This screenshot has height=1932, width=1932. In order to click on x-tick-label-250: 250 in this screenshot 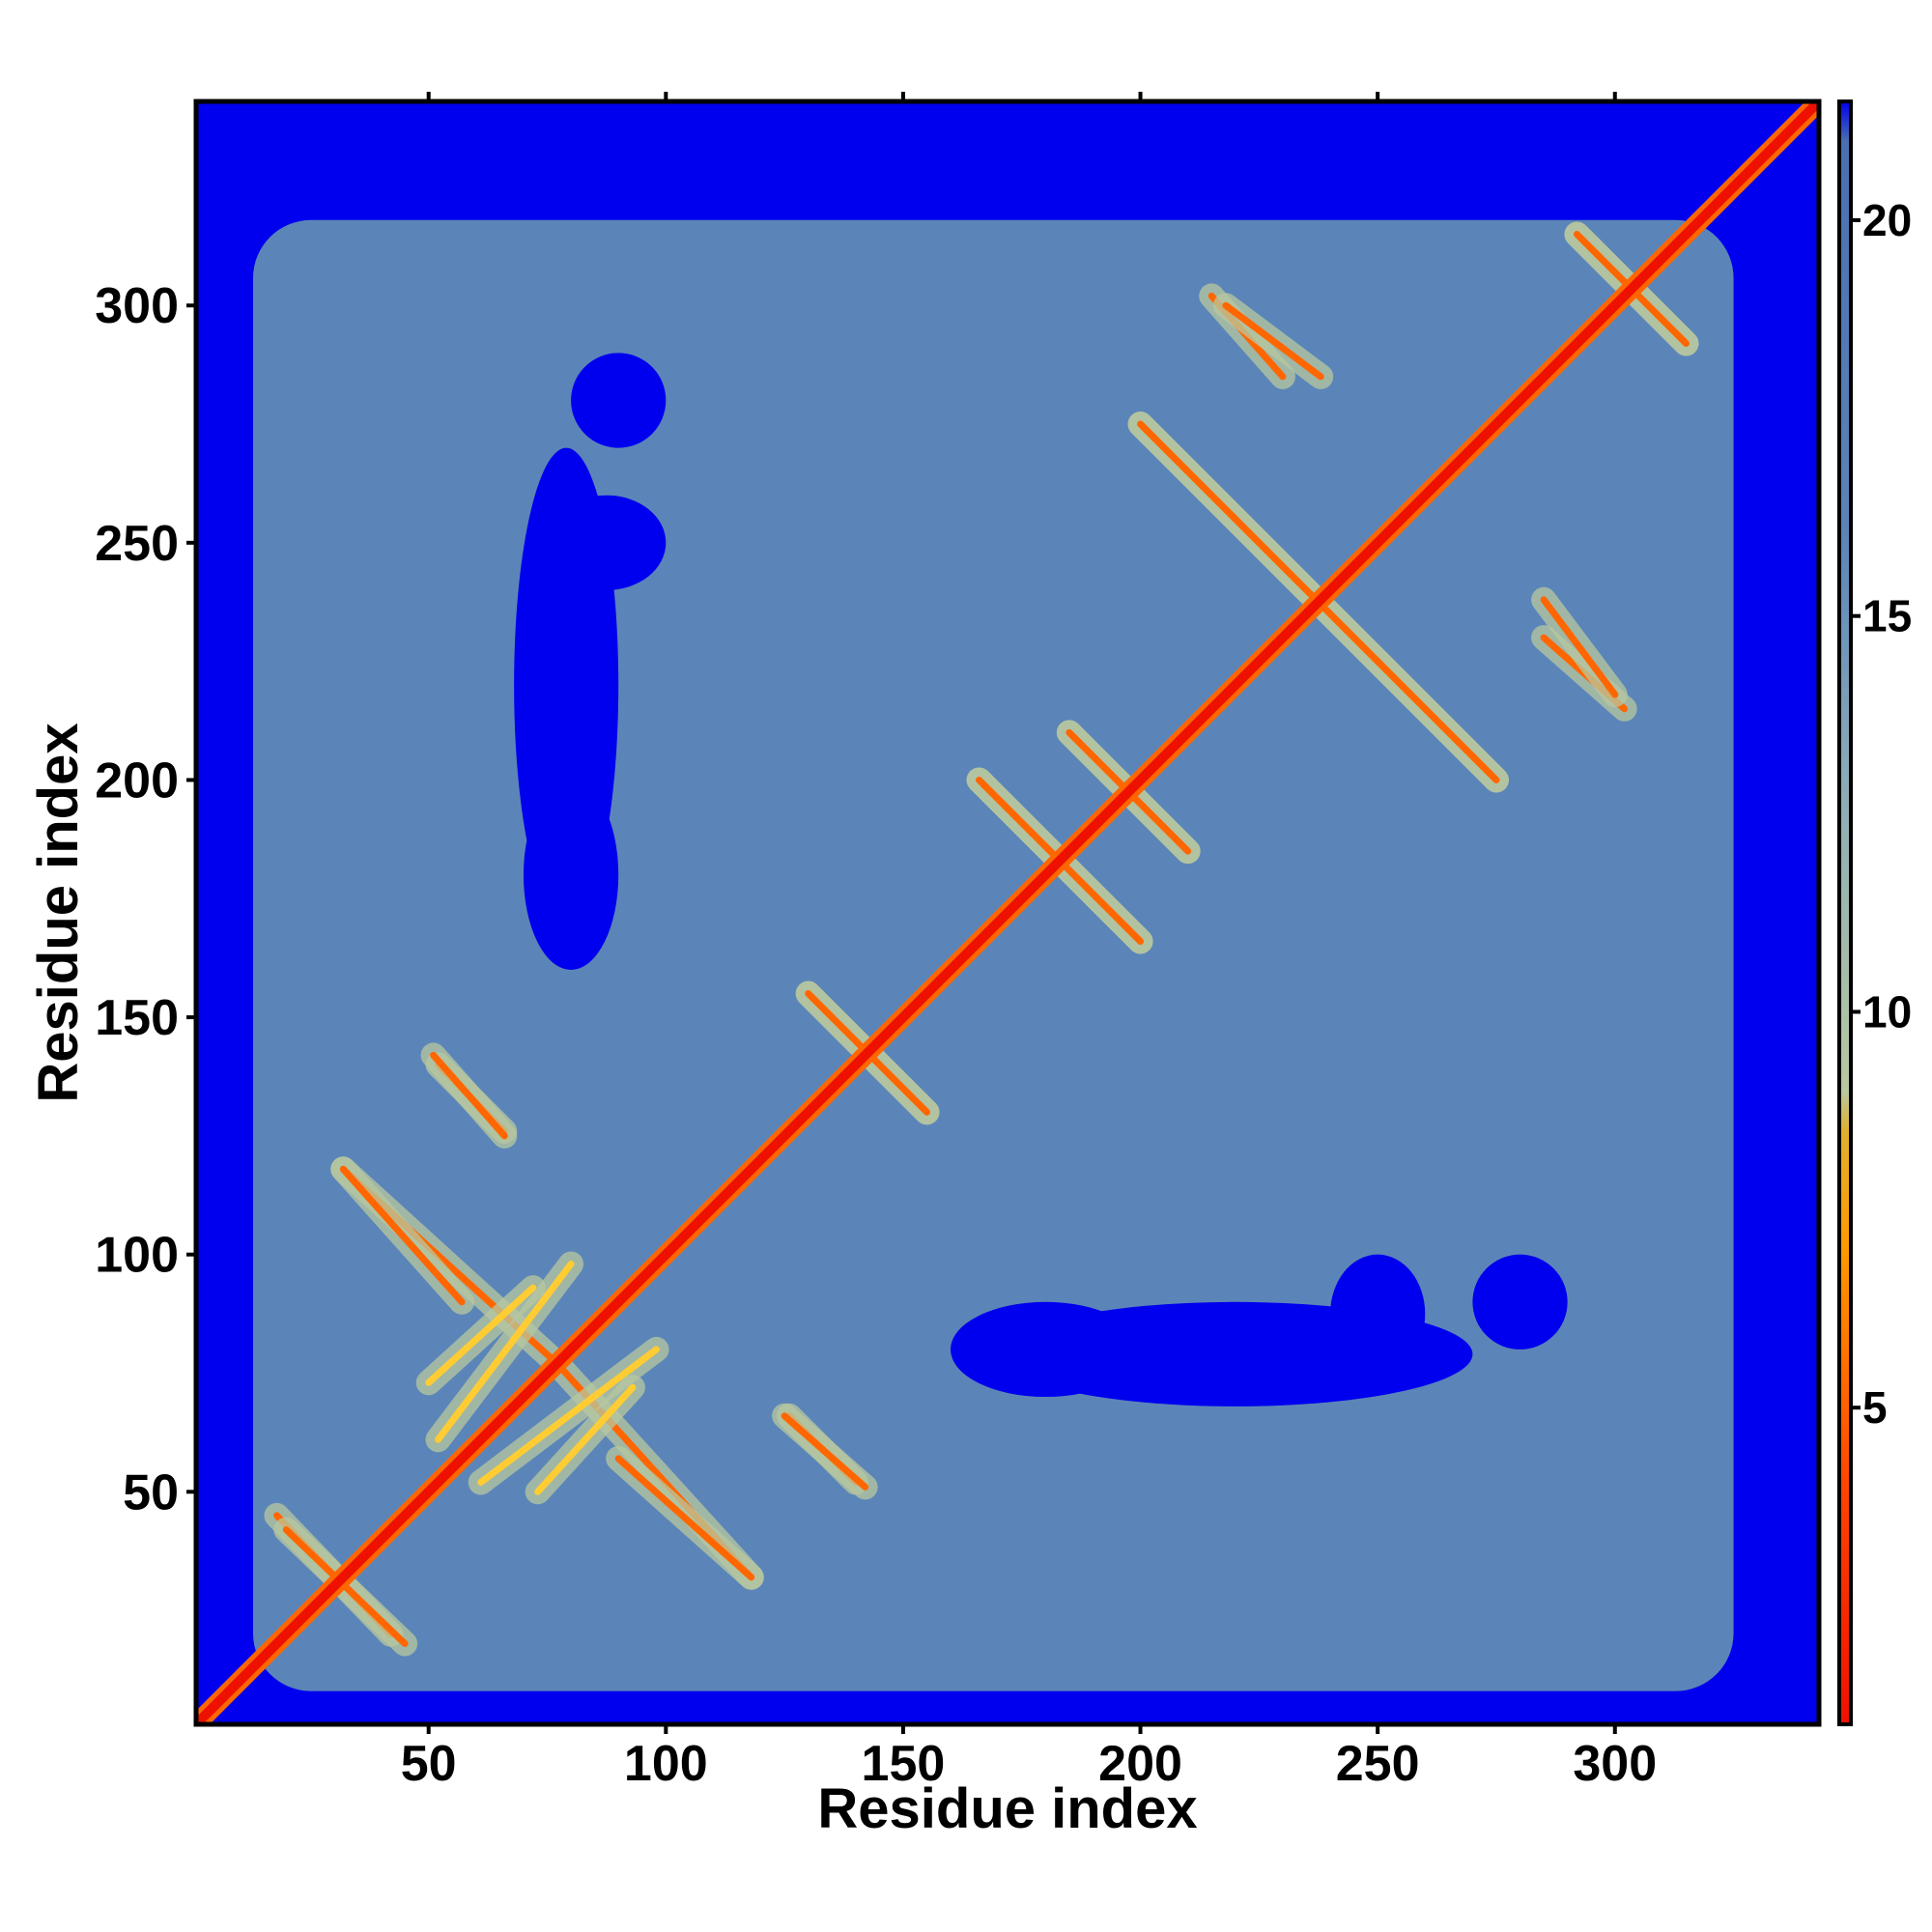, I will do `click(1378, 1764)`.